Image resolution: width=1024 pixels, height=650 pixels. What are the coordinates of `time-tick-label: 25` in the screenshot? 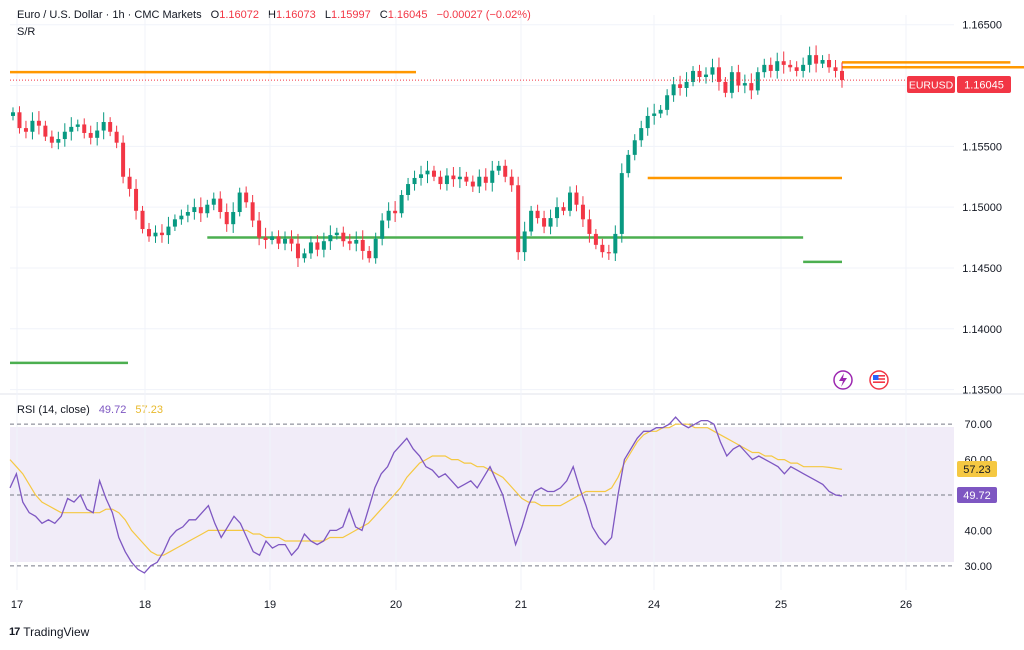 It's located at (781, 605).